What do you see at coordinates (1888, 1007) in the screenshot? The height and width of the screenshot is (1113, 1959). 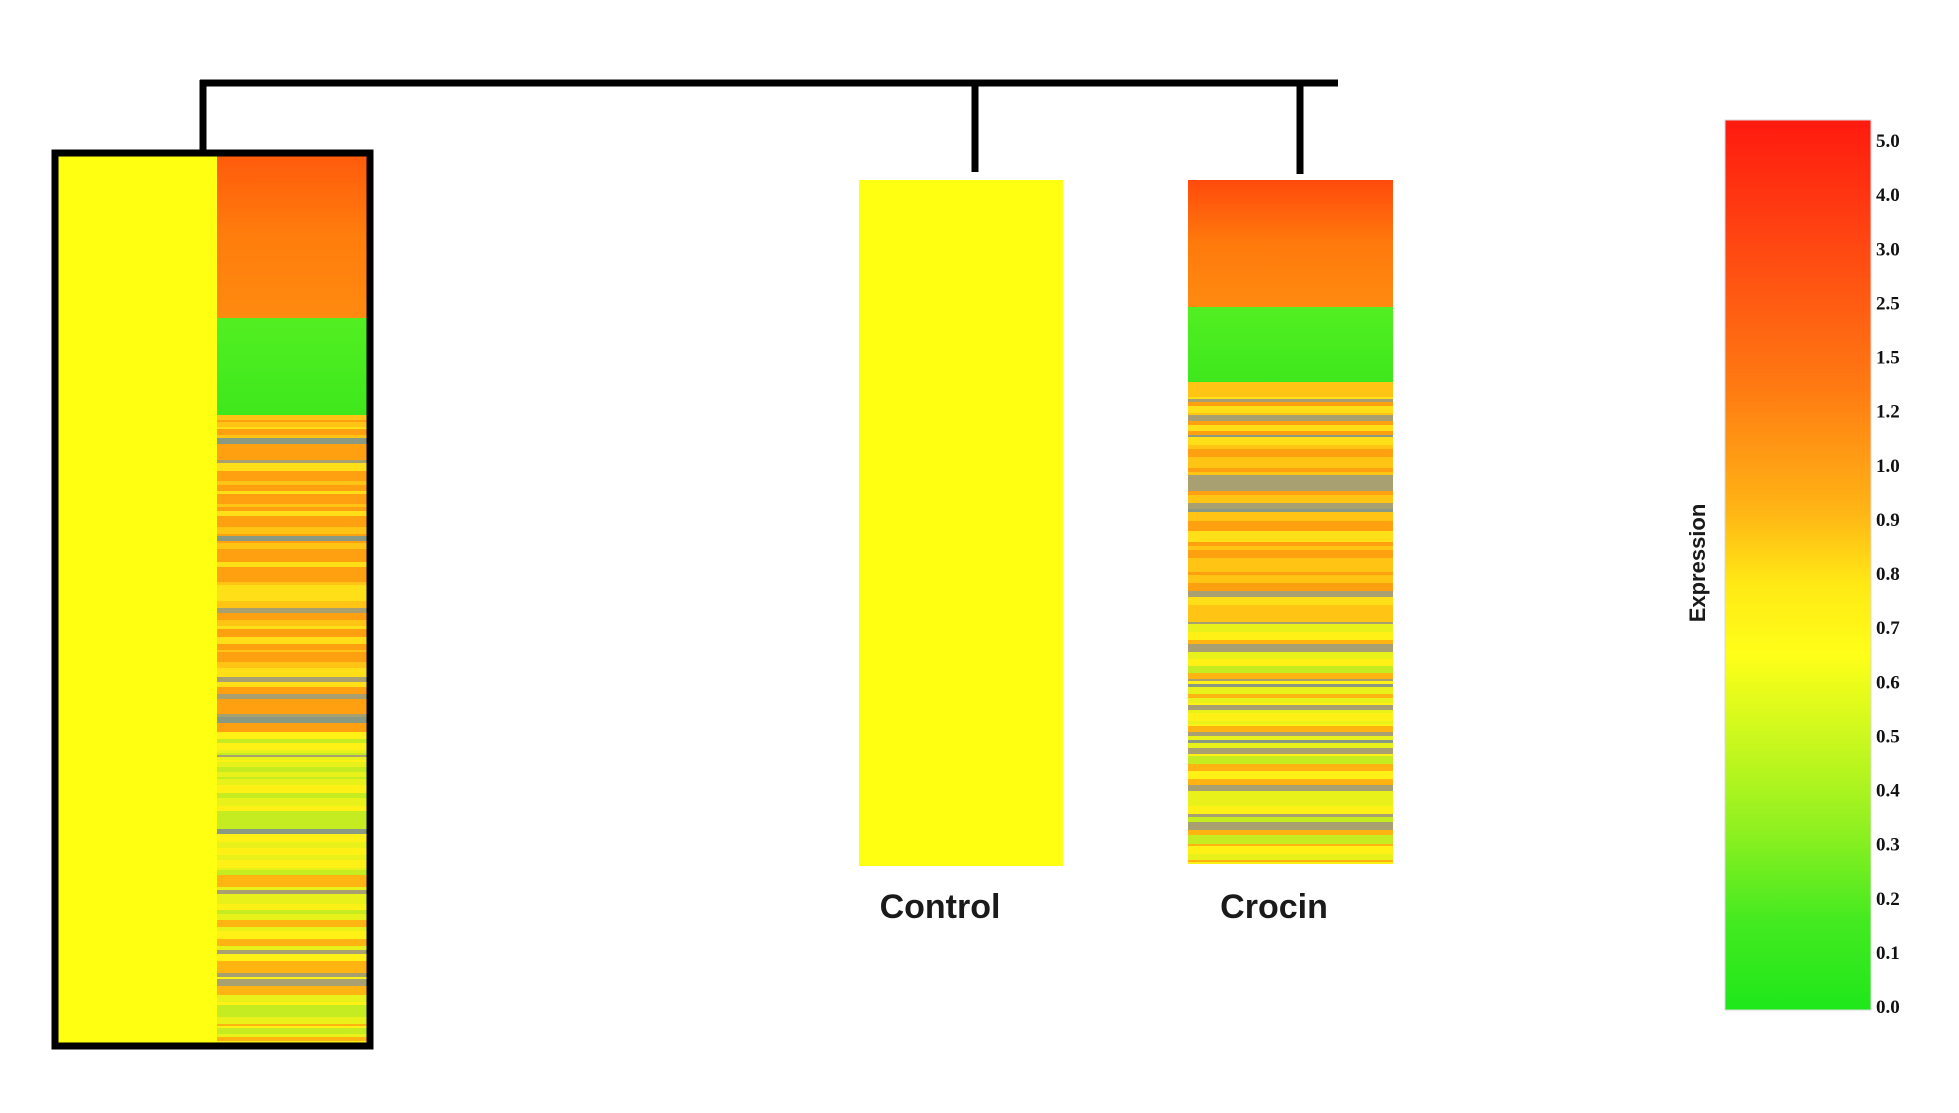 I see `colorbar-tick: 0.0` at bounding box center [1888, 1007].